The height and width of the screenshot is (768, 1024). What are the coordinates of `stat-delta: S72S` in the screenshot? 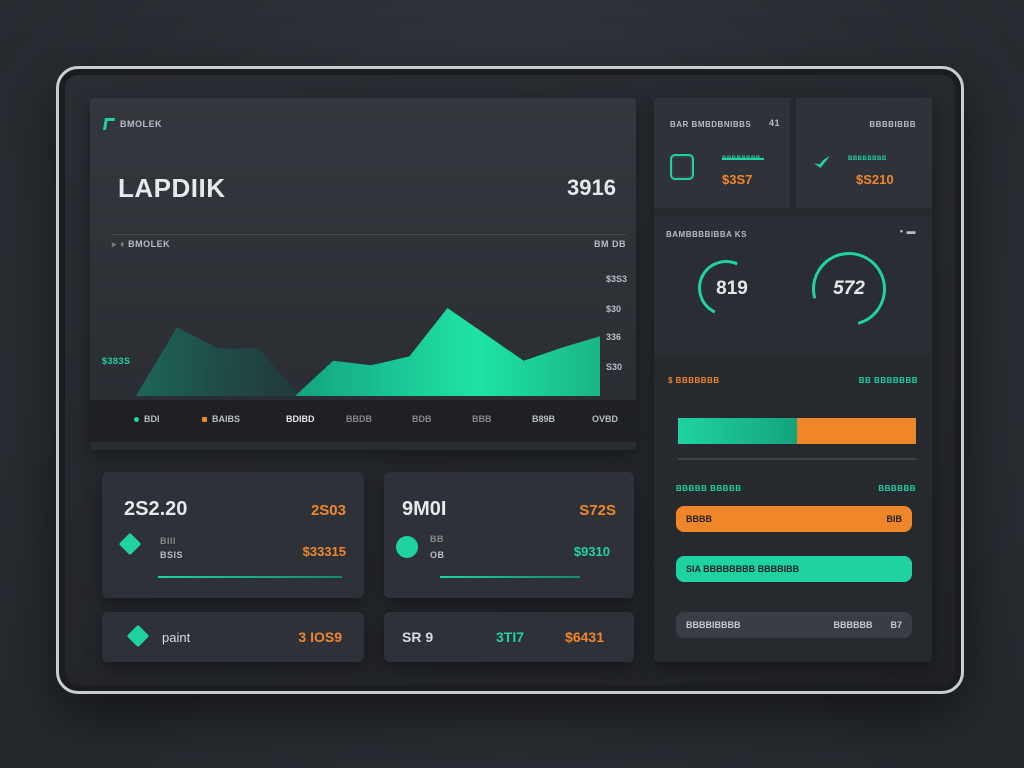 It's located at (597, 510).